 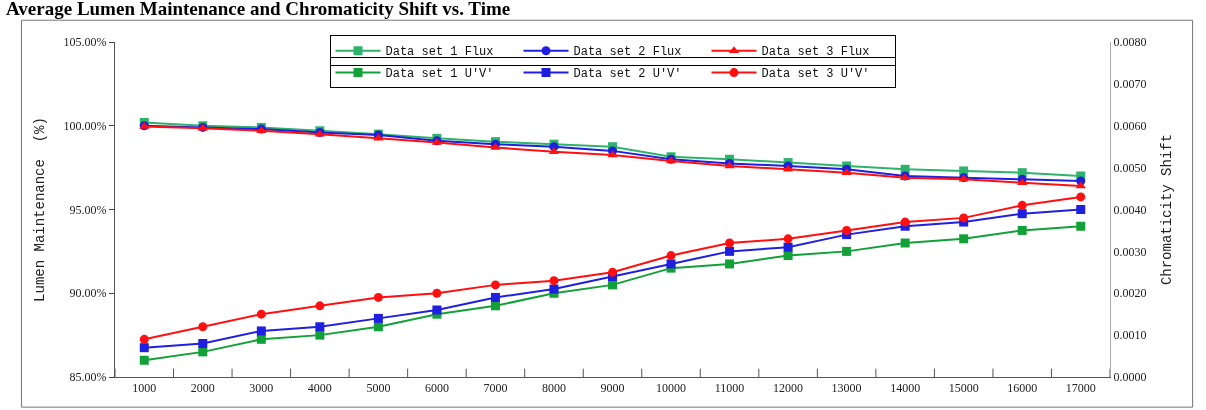 I want to click on y-tick-label: 105.00%, so click(x=85, y=42).